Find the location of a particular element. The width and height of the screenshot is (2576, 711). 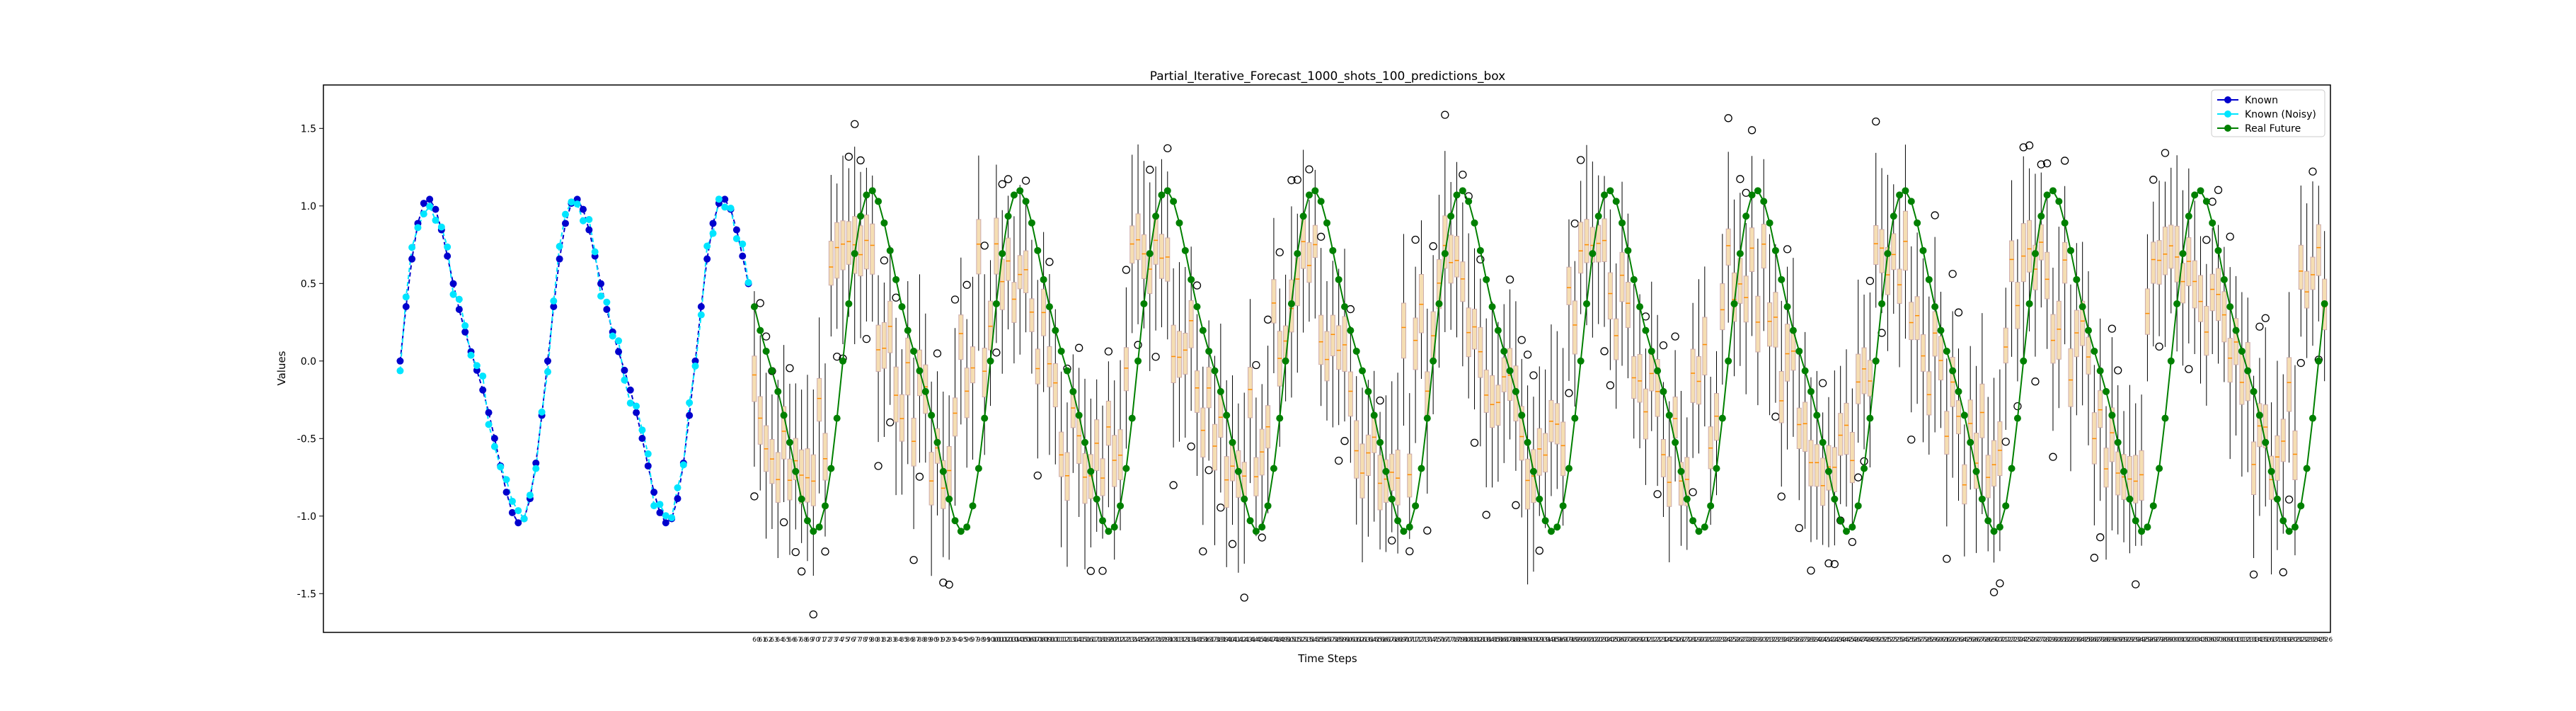

x-tick-label: 282 is located at coordinates (2067, 640).